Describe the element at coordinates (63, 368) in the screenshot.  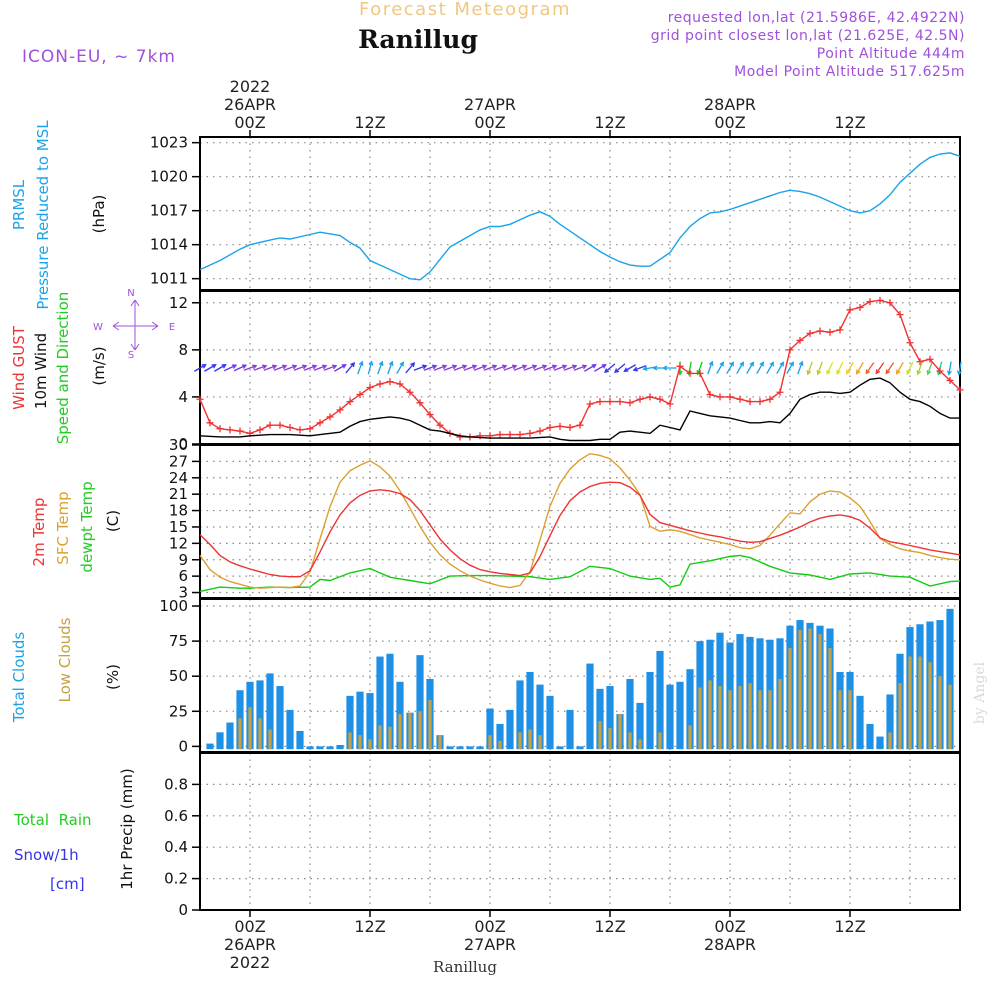
I see `speed-dir-label: Speed and Direction` at that location.